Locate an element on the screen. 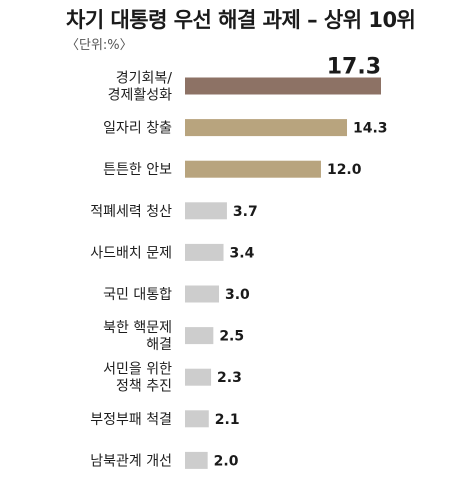 This screenshot has height=490, width=450. value-label: 3.0 is located at coordinates (237, 295).